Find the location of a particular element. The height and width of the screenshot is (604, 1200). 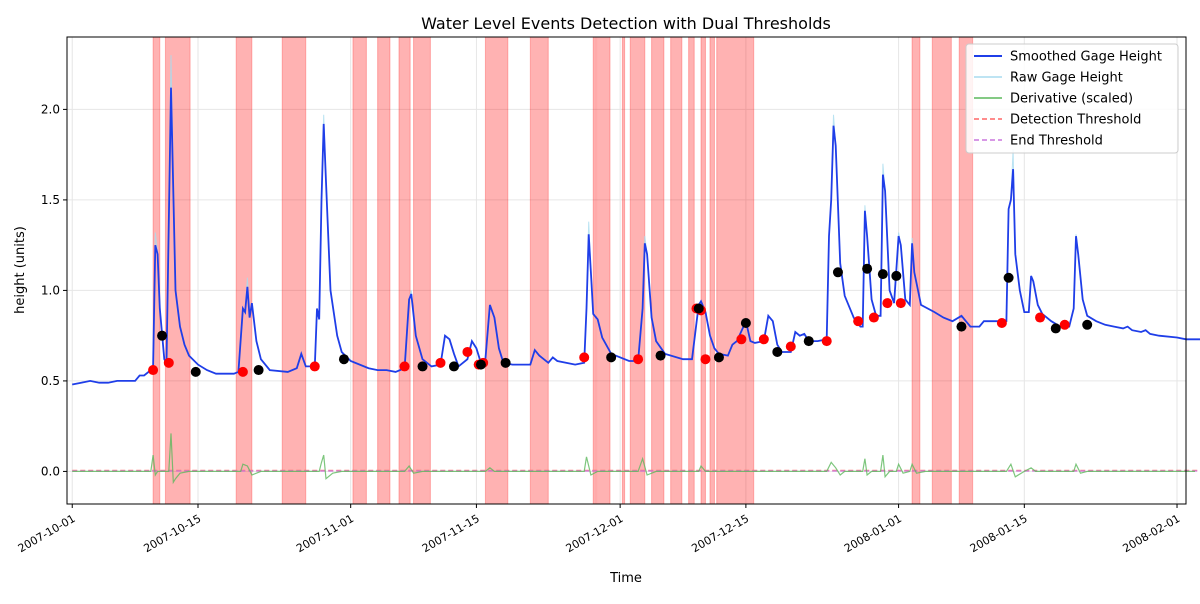

y-axis-label: height (units) is located at coordinates (20, 270).